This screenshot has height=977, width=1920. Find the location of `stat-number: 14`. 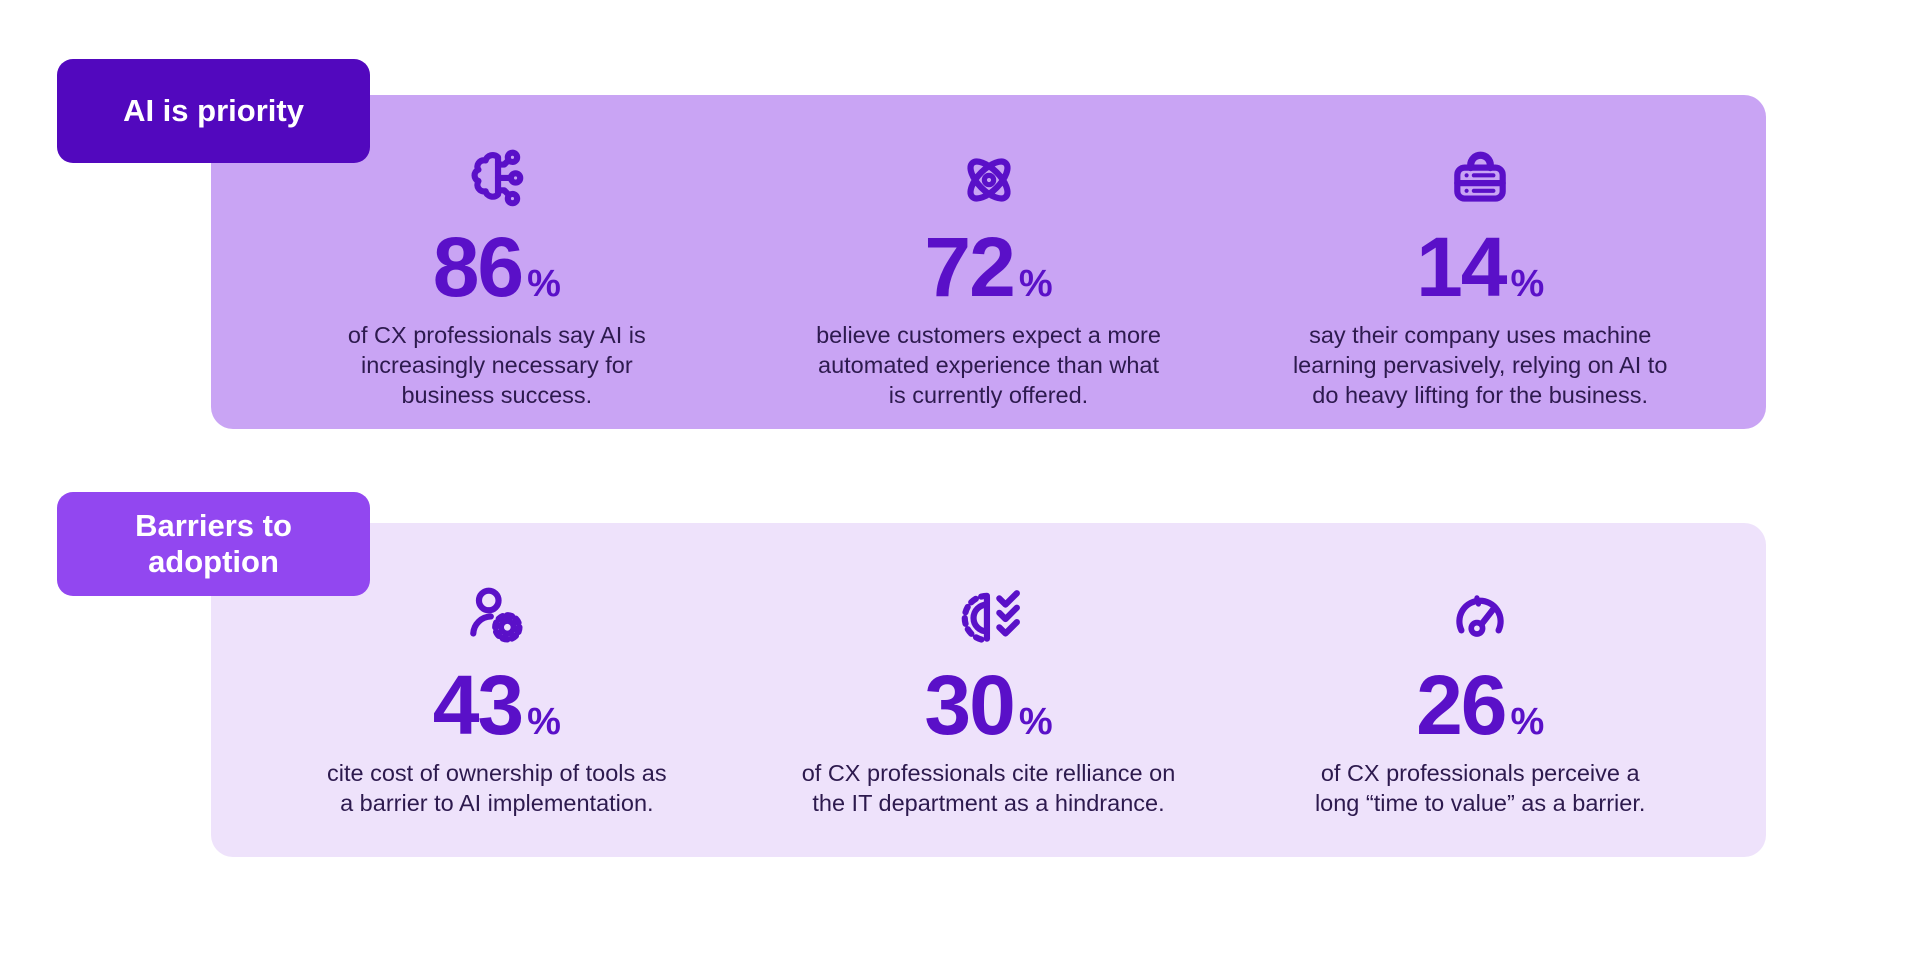

stat-number: 14 is located at coordinates (1461, 267).